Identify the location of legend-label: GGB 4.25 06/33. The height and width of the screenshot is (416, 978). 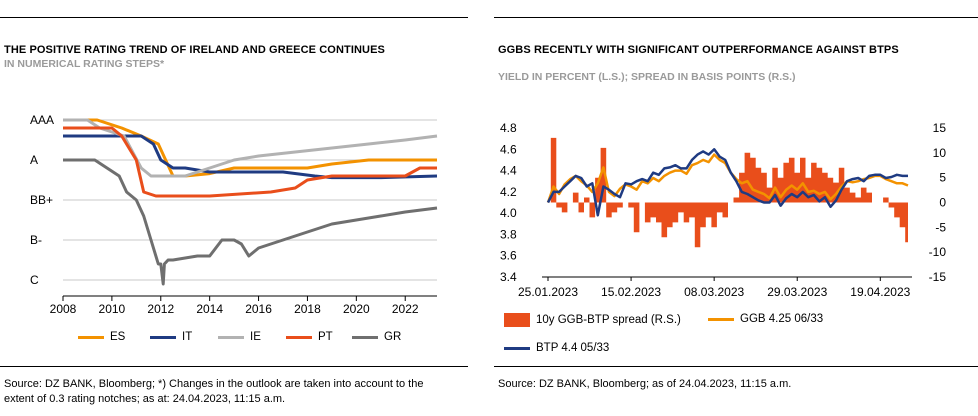
(782, 319).